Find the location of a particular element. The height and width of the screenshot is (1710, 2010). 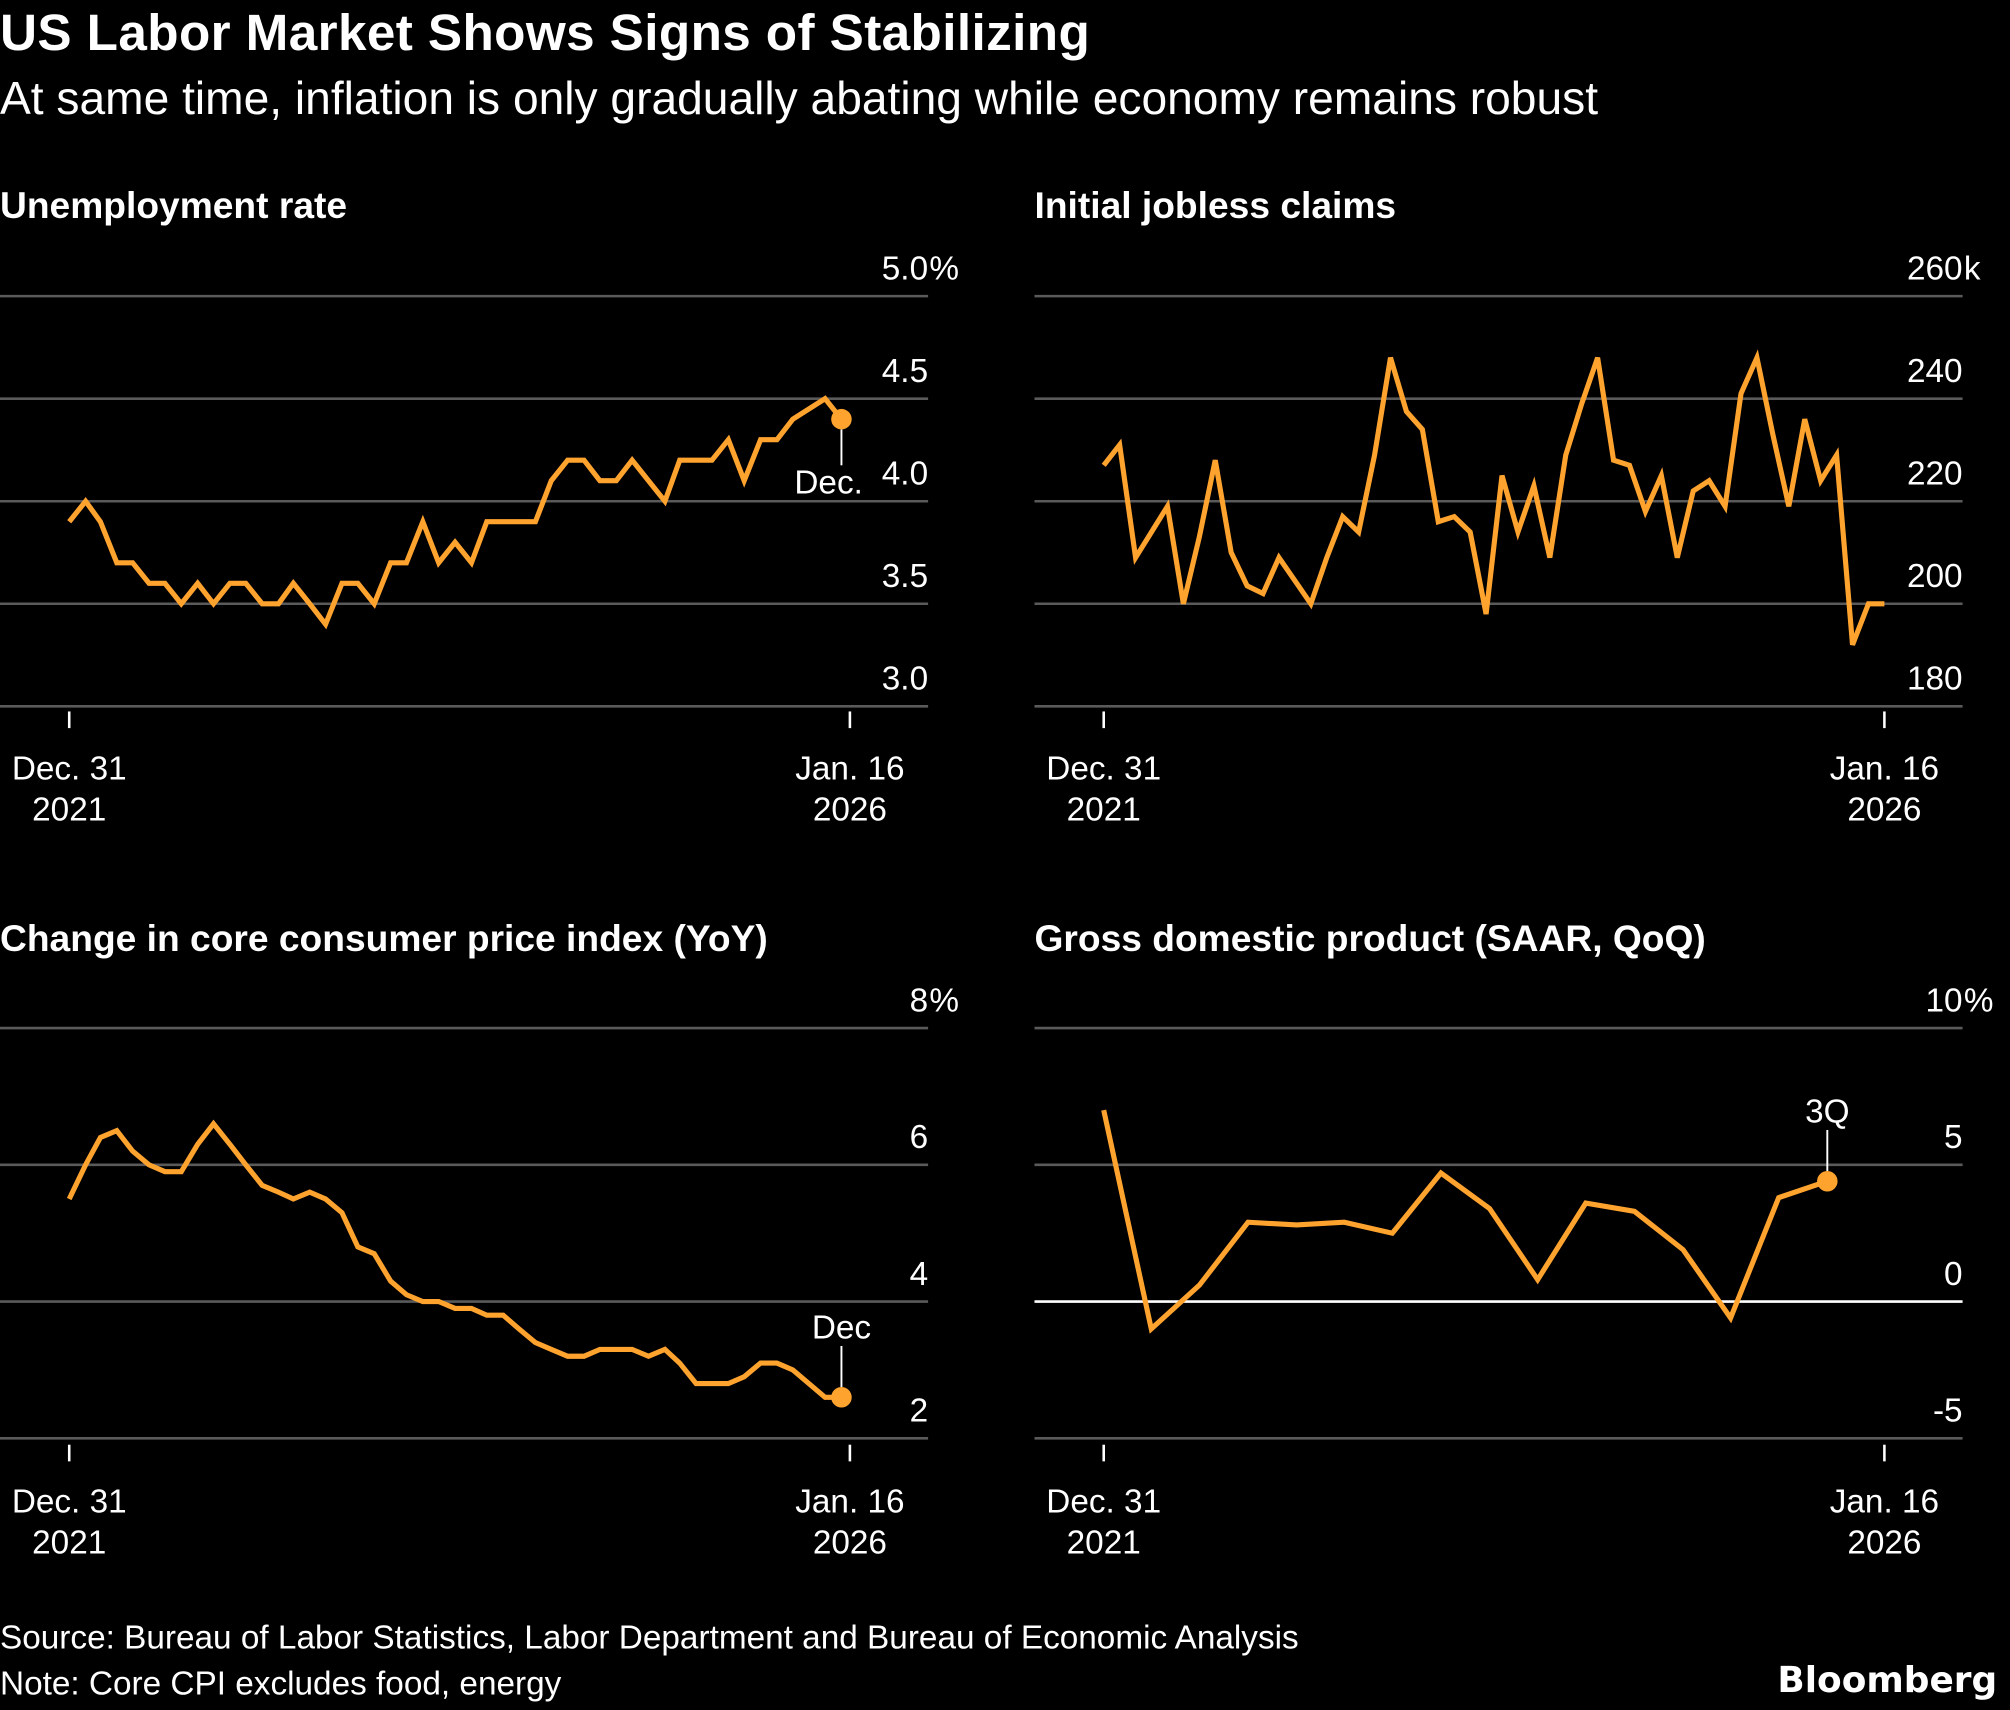

y-tick-label: -5 is located at coordinates (1948, 1411).